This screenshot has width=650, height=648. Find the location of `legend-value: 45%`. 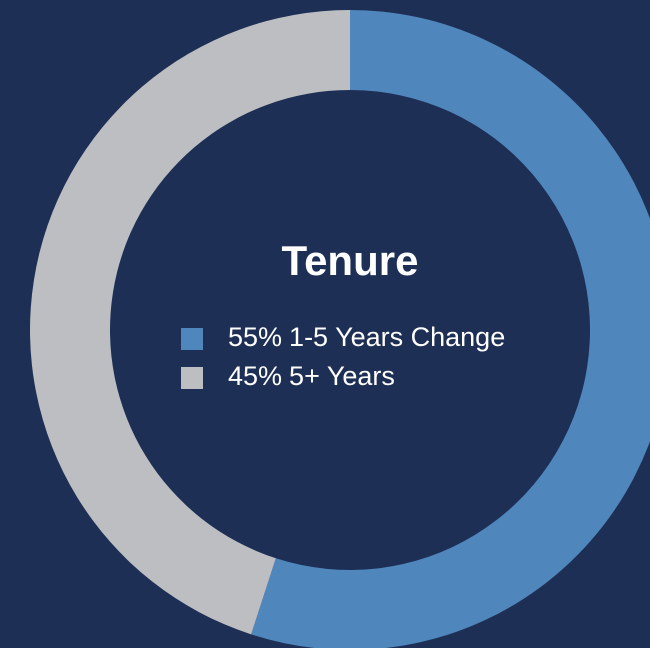

legend-value: 45% is located at coordinates (255, 376).